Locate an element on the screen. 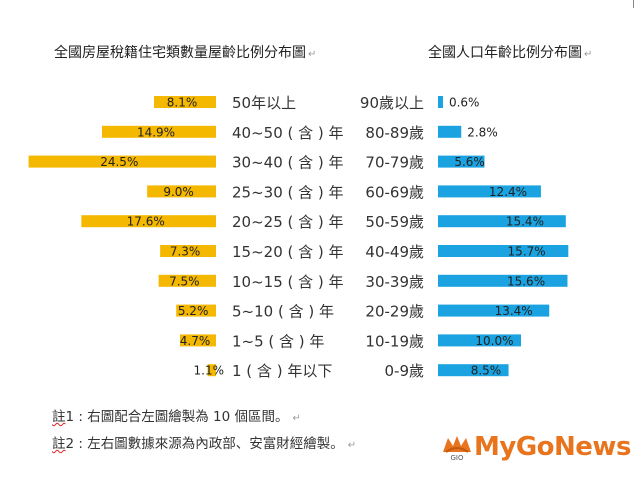 This screenshot has height=480, width=640. left-bar-value-label: 4.7% is located at coordinates (195, 341).